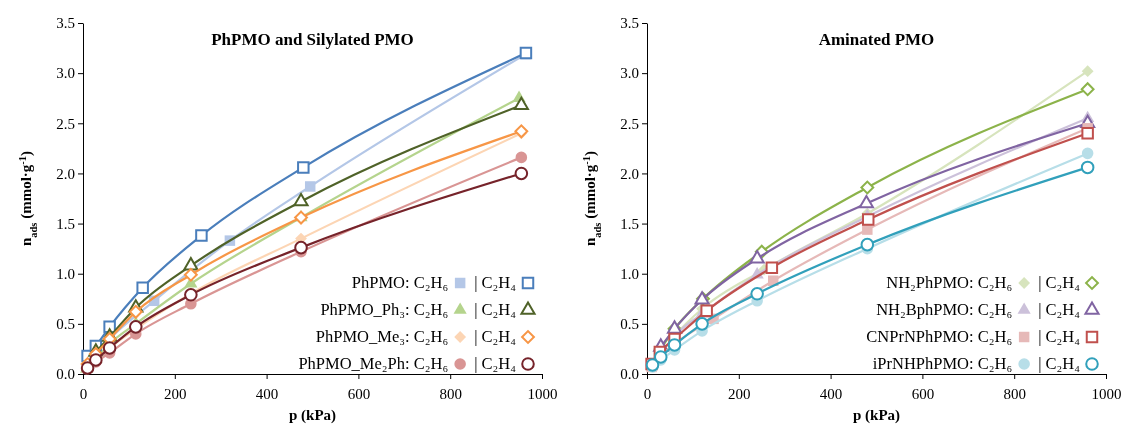 Image resolution: width=1128 pixels, height=430 pixels. Describe the element at coordinates (373, 363) in the screenshot. I see `legend-label: PhPMO_Me₂Ph: C₂H₆` at that location.